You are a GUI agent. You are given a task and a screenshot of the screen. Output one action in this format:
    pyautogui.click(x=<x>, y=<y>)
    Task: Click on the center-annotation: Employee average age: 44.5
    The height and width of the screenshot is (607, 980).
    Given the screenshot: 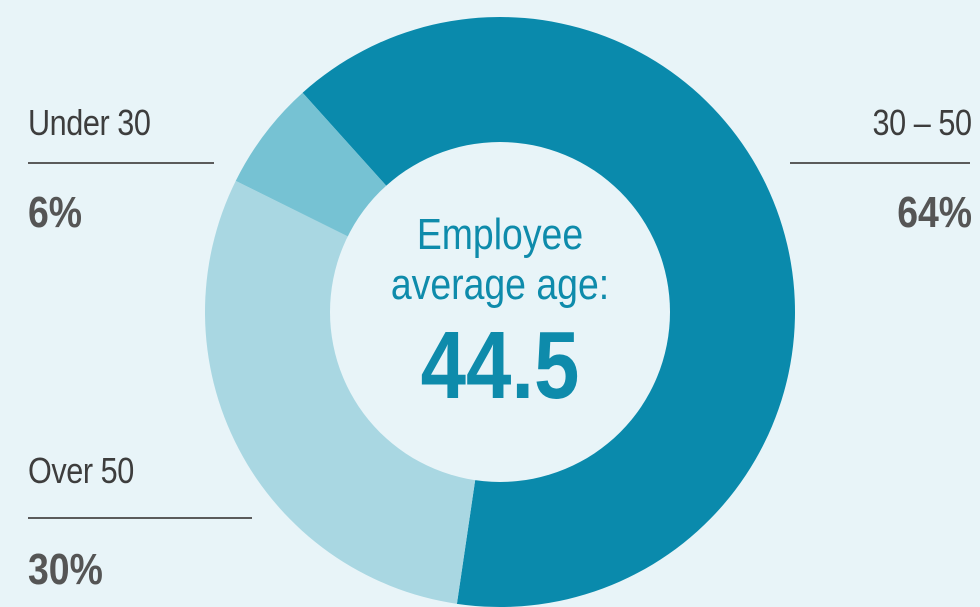 What is the action you would take?
    pyautogui.click(x=500, y=313)
    